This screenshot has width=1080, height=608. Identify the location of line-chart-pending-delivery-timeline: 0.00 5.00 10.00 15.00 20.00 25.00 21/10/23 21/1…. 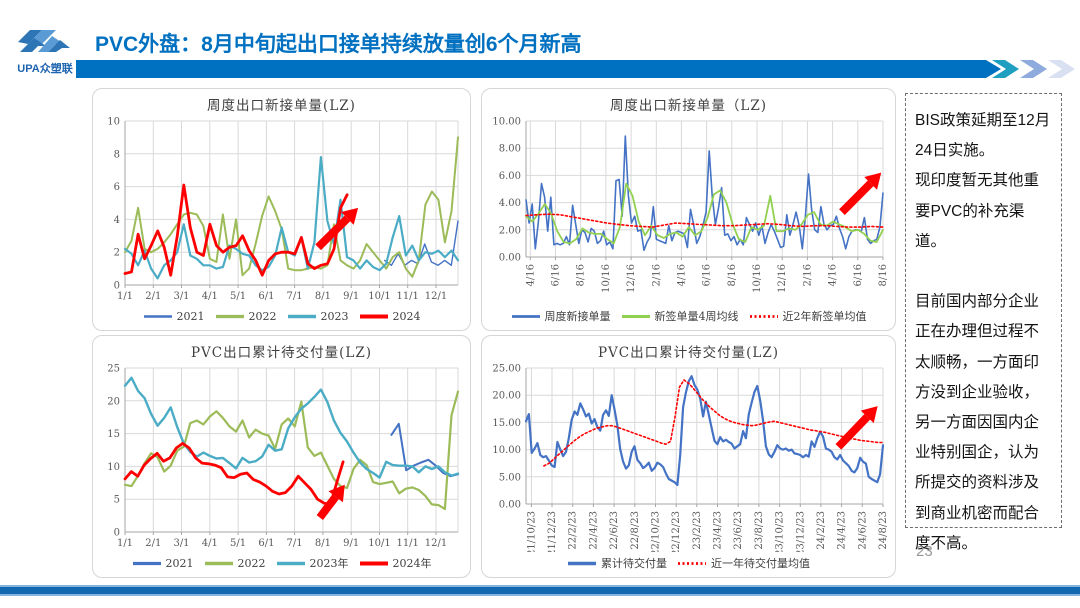
(690, 458).